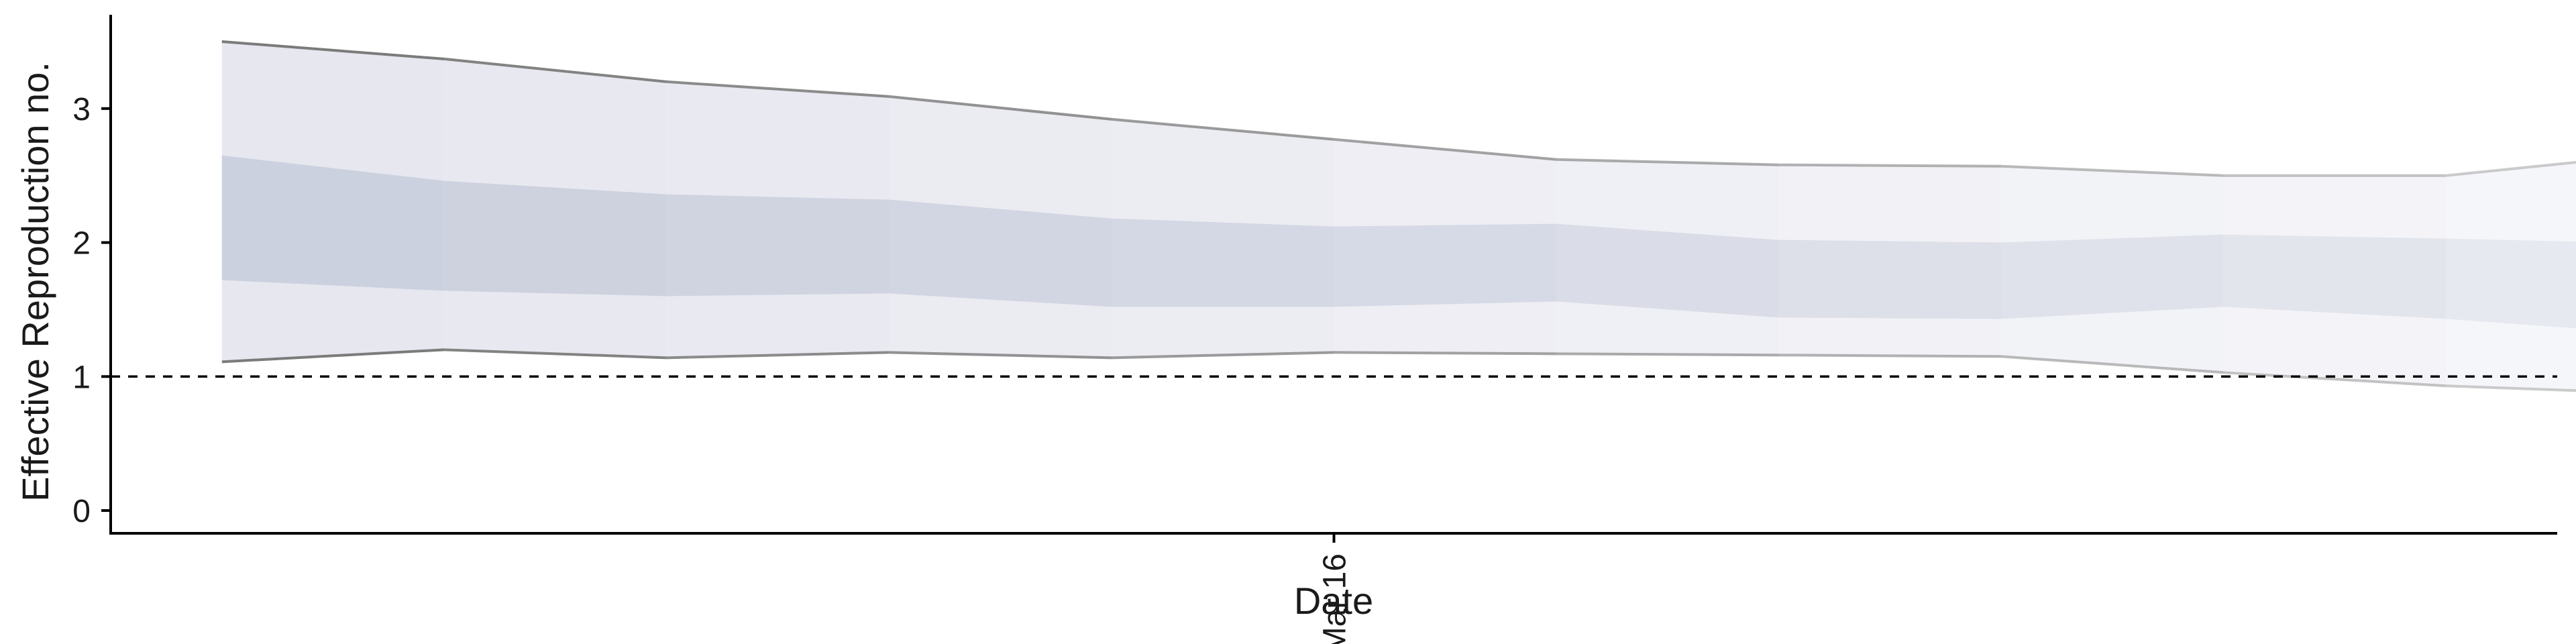  I want to click on x-axis-label: Date, so click(1333, 601).